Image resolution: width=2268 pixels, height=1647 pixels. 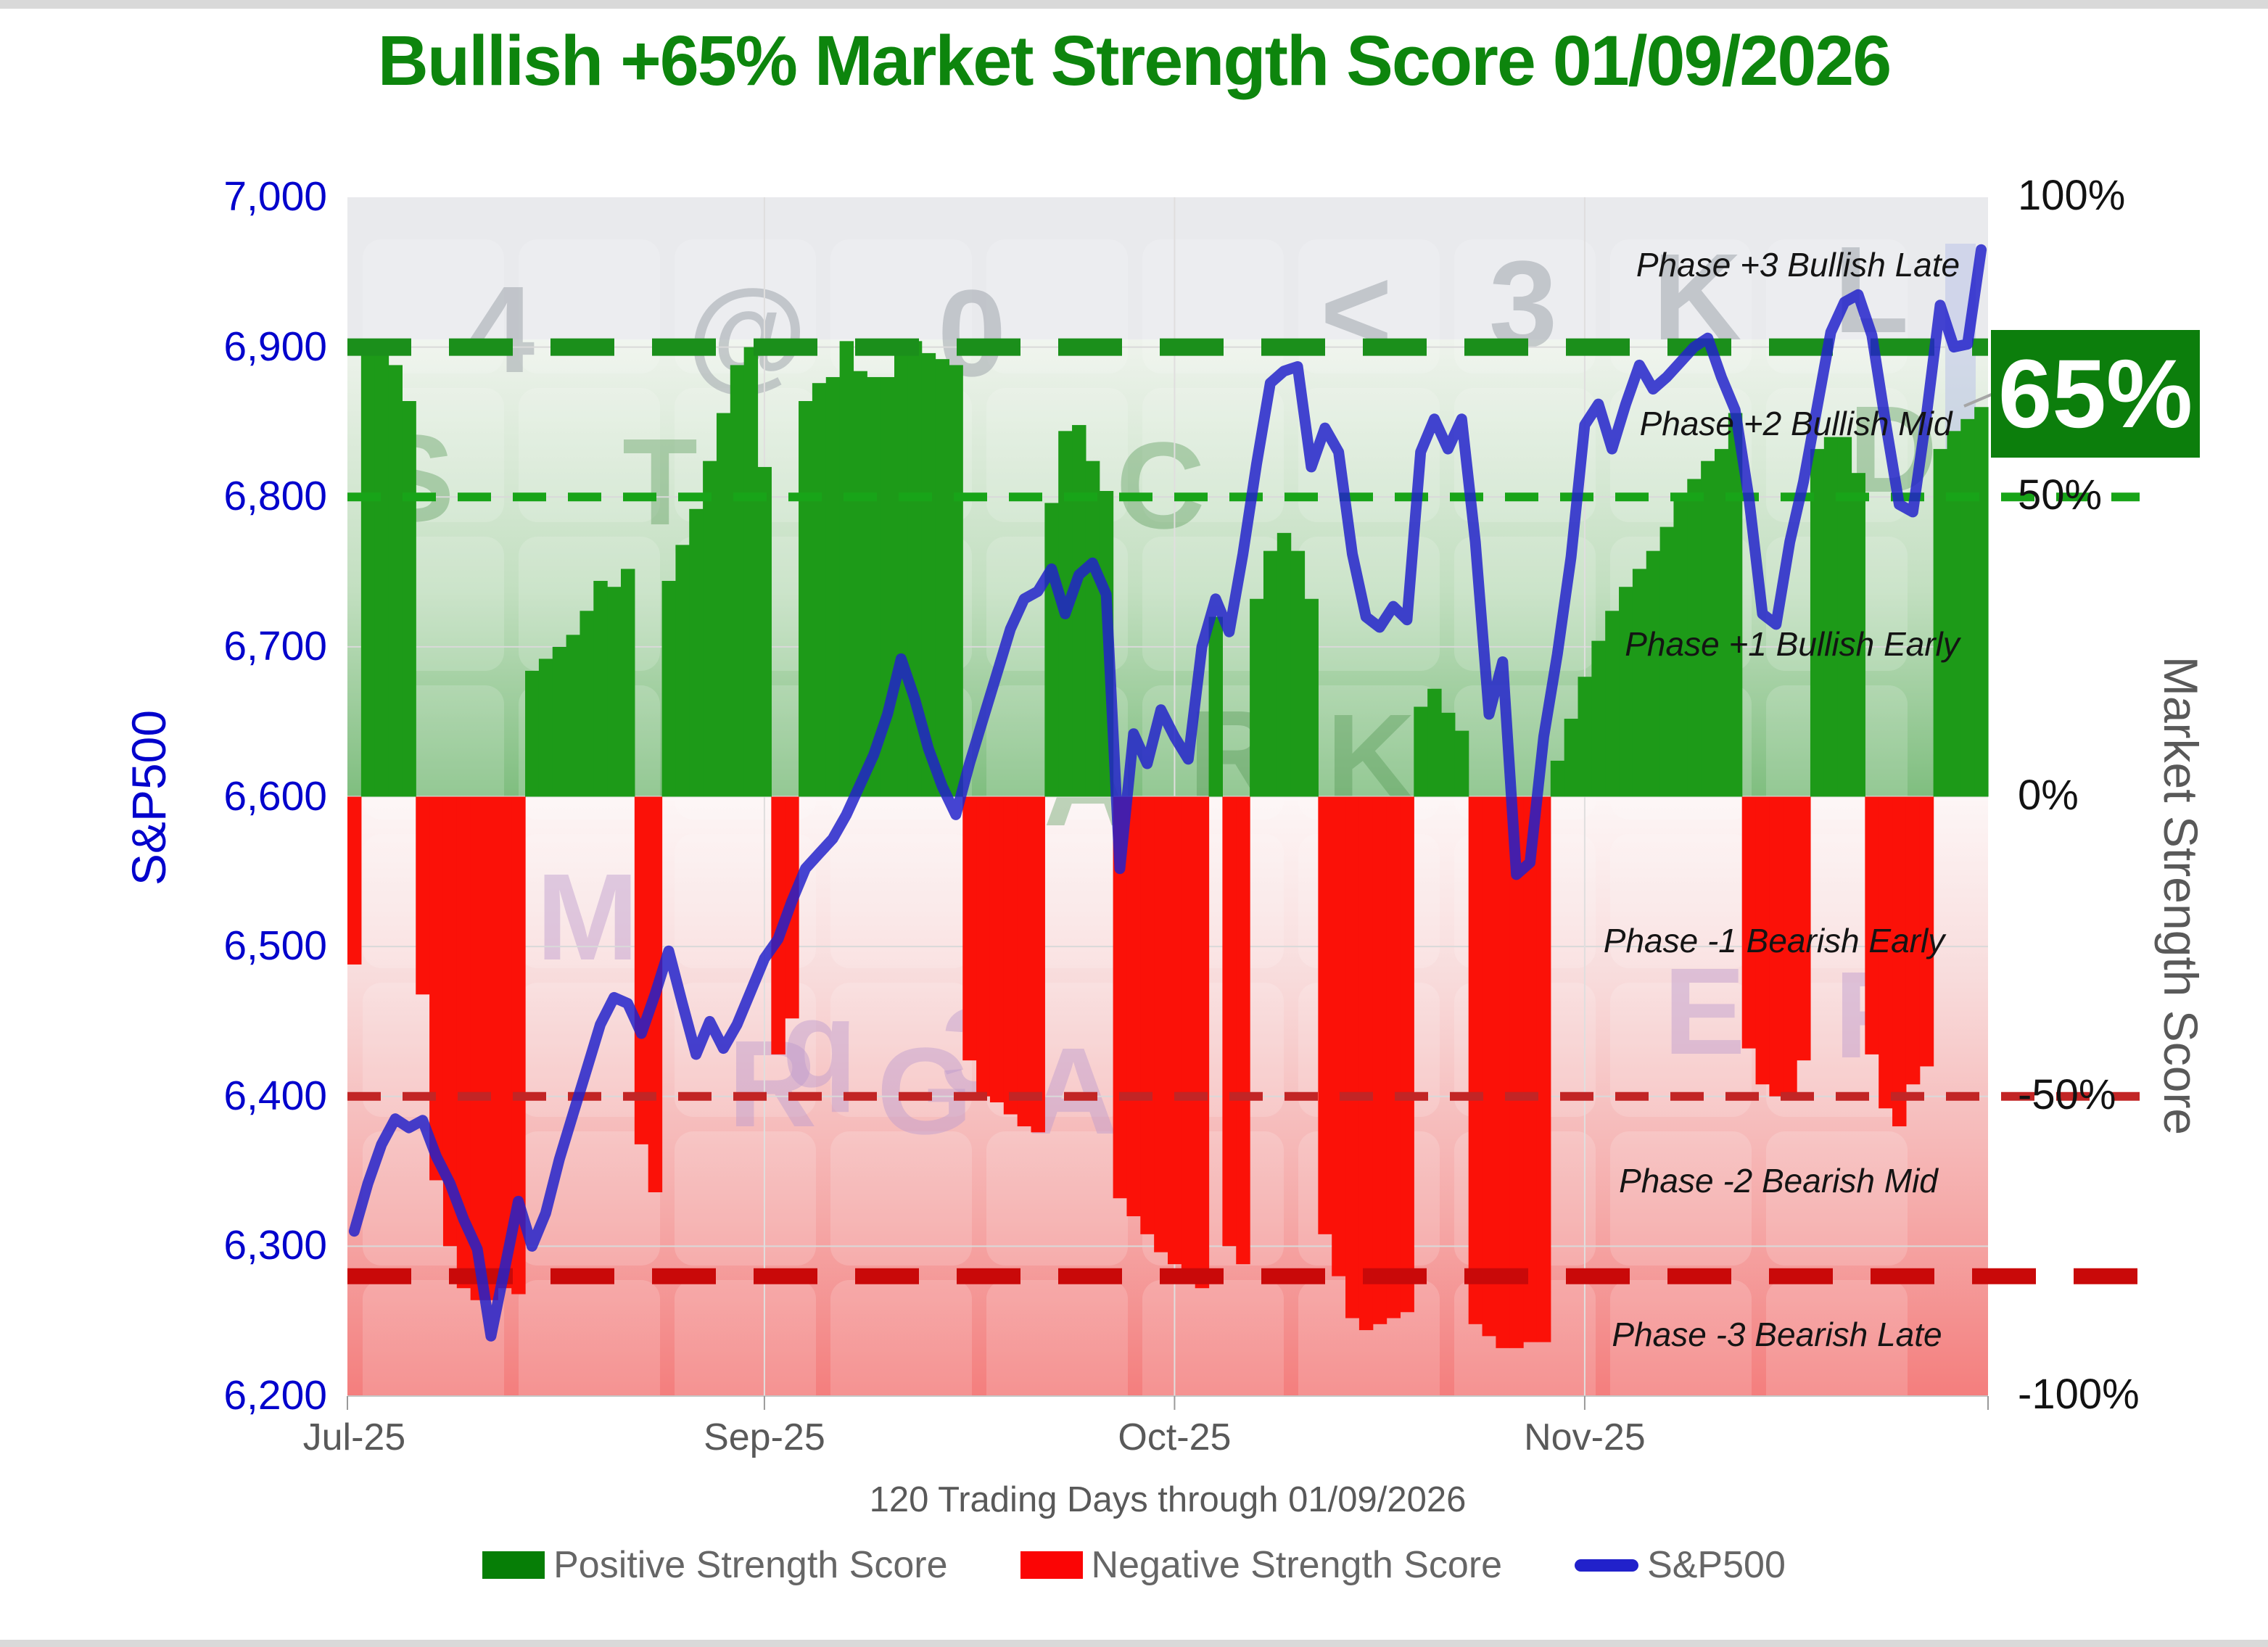 What do you see at coordinates (2181, 896) in the screenshot?
I see `right-axis-title: Market Strength Score` at bounding box center [2181, 896].